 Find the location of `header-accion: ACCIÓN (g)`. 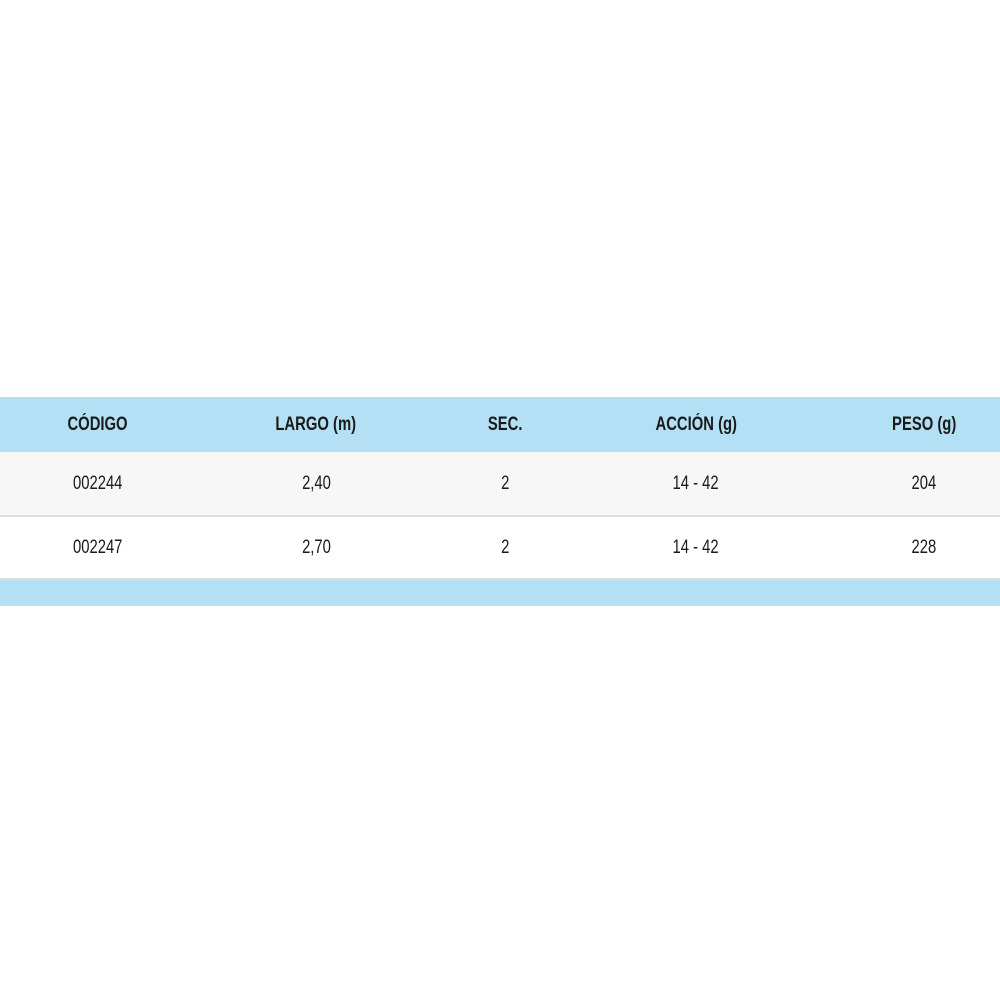

header-accion: ACCIÓN (g) is located at coordinates (696, 424).